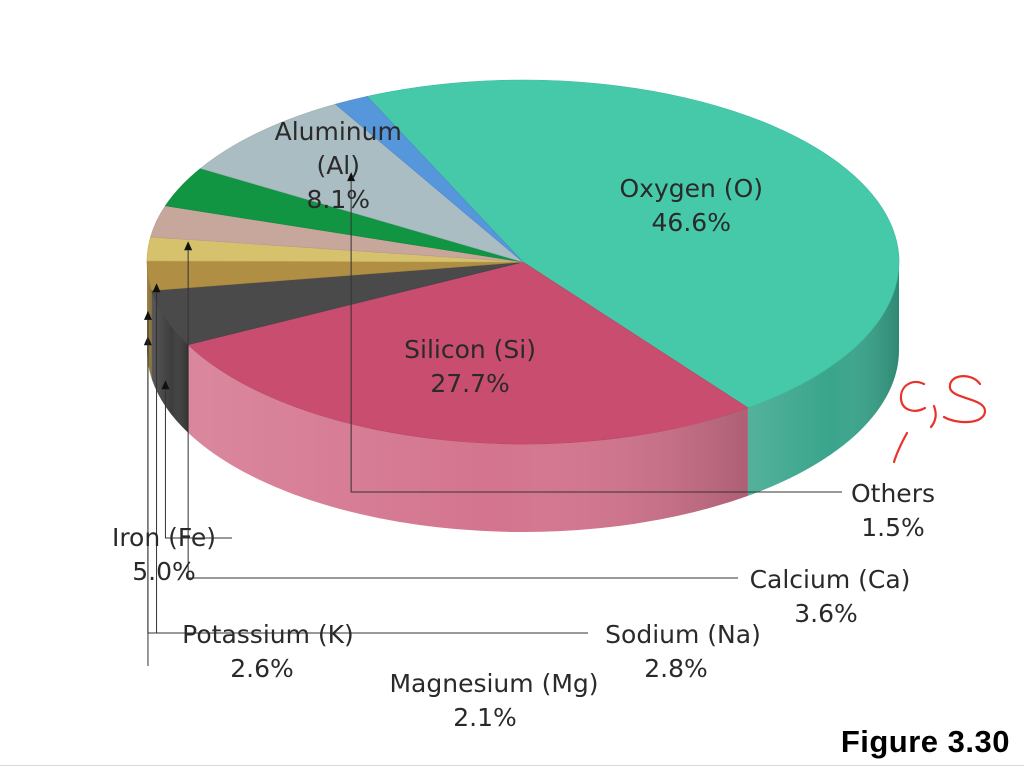 The image size is (1024, 768). I want to click on label-aluminum-line-0: Aluminum, so click(338, 131).